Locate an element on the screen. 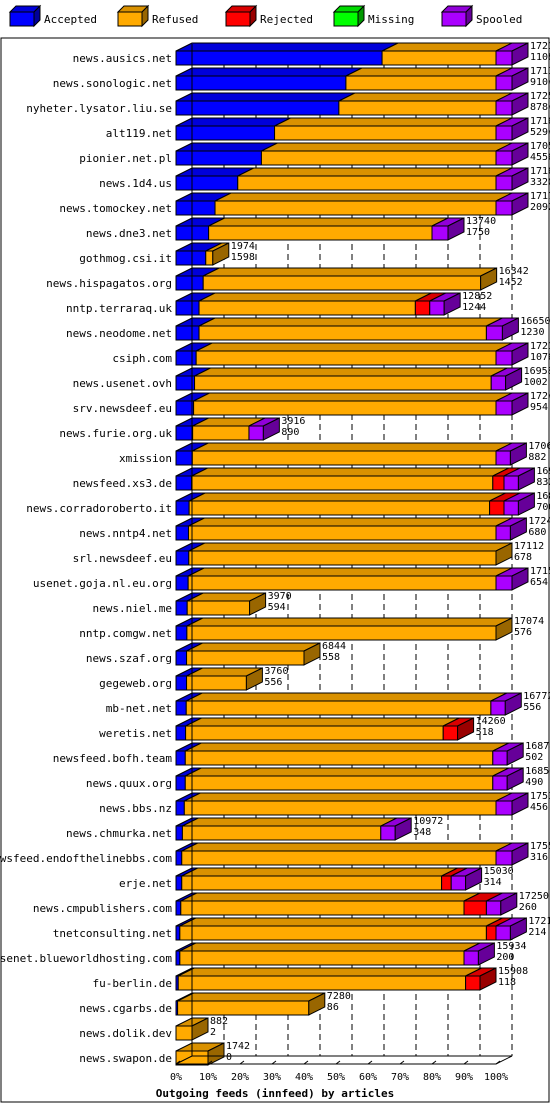 This screenshot has height=1105, width=550. feed-label: gothmog.csi.it is located at coordinates (125, 258).